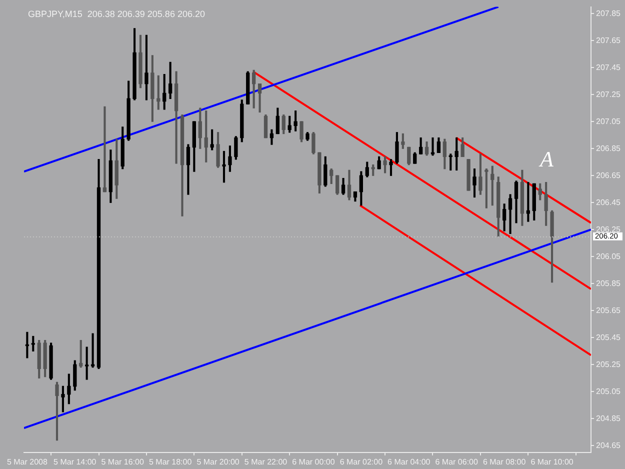 This screenshot has width=625, height=469. Describe the element at coordinates (266, 461) in the screenshot. I see `x-tick-label: 5 Mar 22:00` at that location.